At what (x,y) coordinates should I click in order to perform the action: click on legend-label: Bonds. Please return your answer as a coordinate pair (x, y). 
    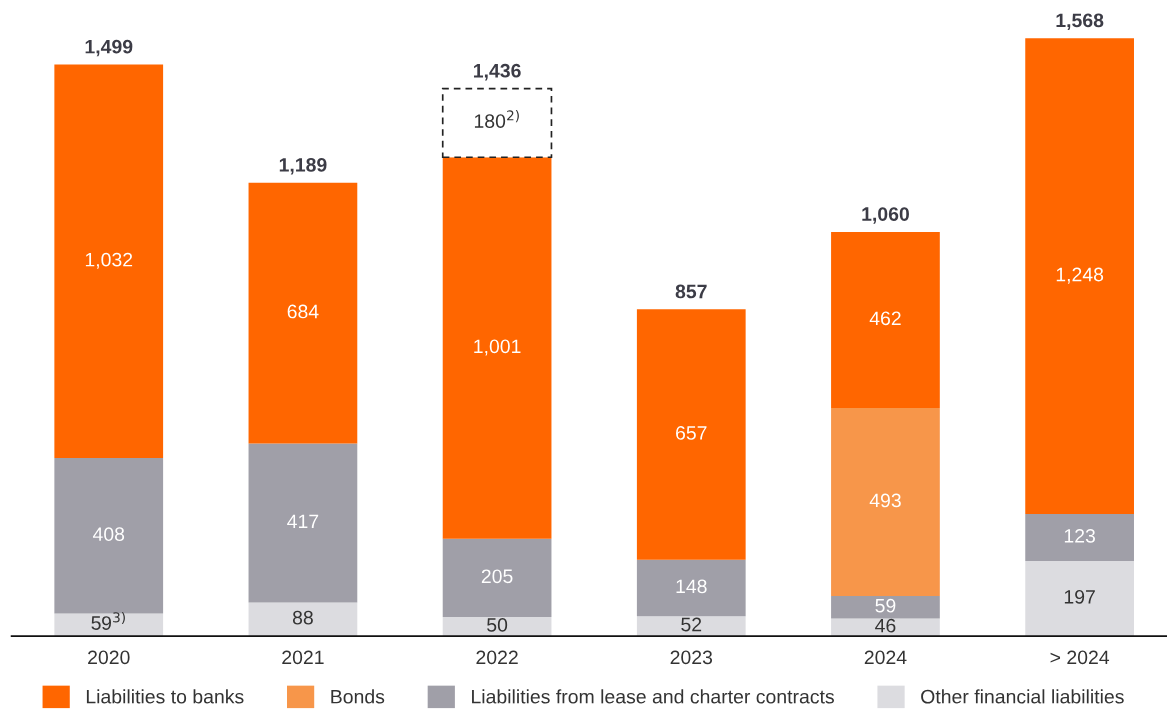
    Looking at the image, I should click on (358, 696).